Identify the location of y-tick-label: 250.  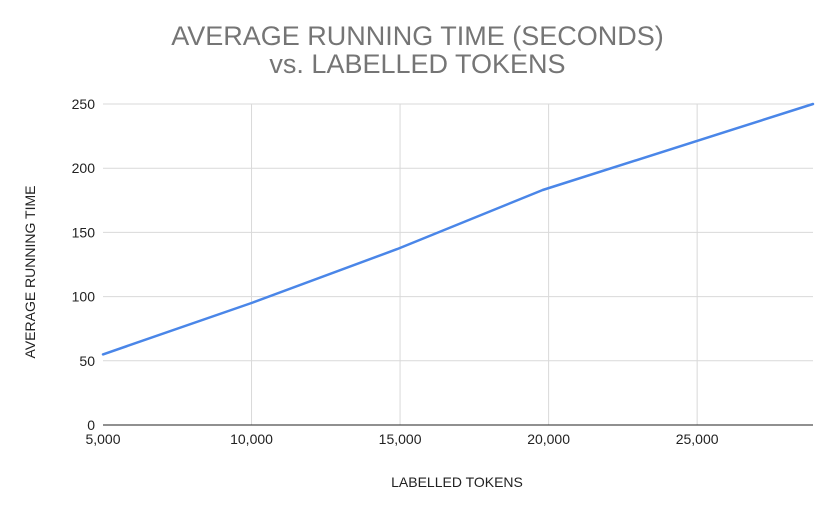
(84, 104).